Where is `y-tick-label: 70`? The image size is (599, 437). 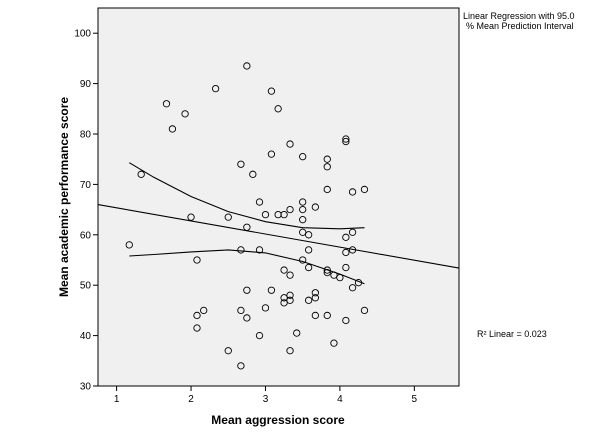 y-tick-label: 70 is located at coordinates (86, 185).